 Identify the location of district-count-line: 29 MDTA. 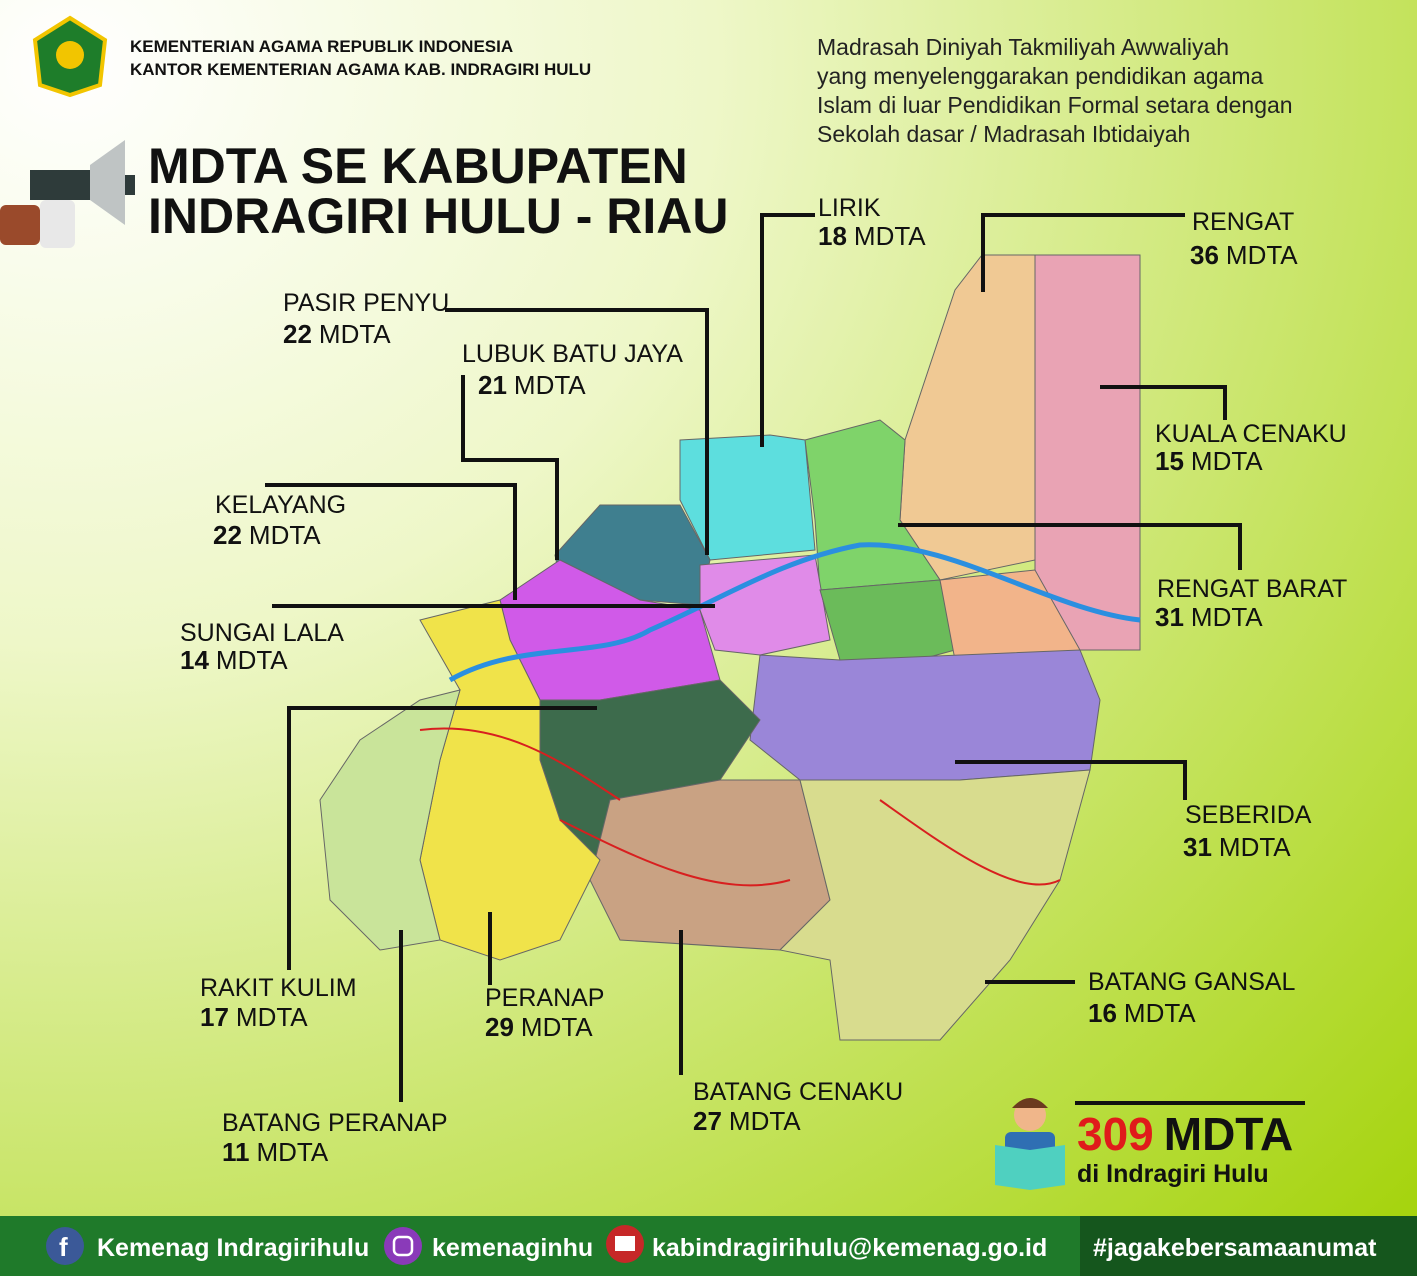
(539, 1027).